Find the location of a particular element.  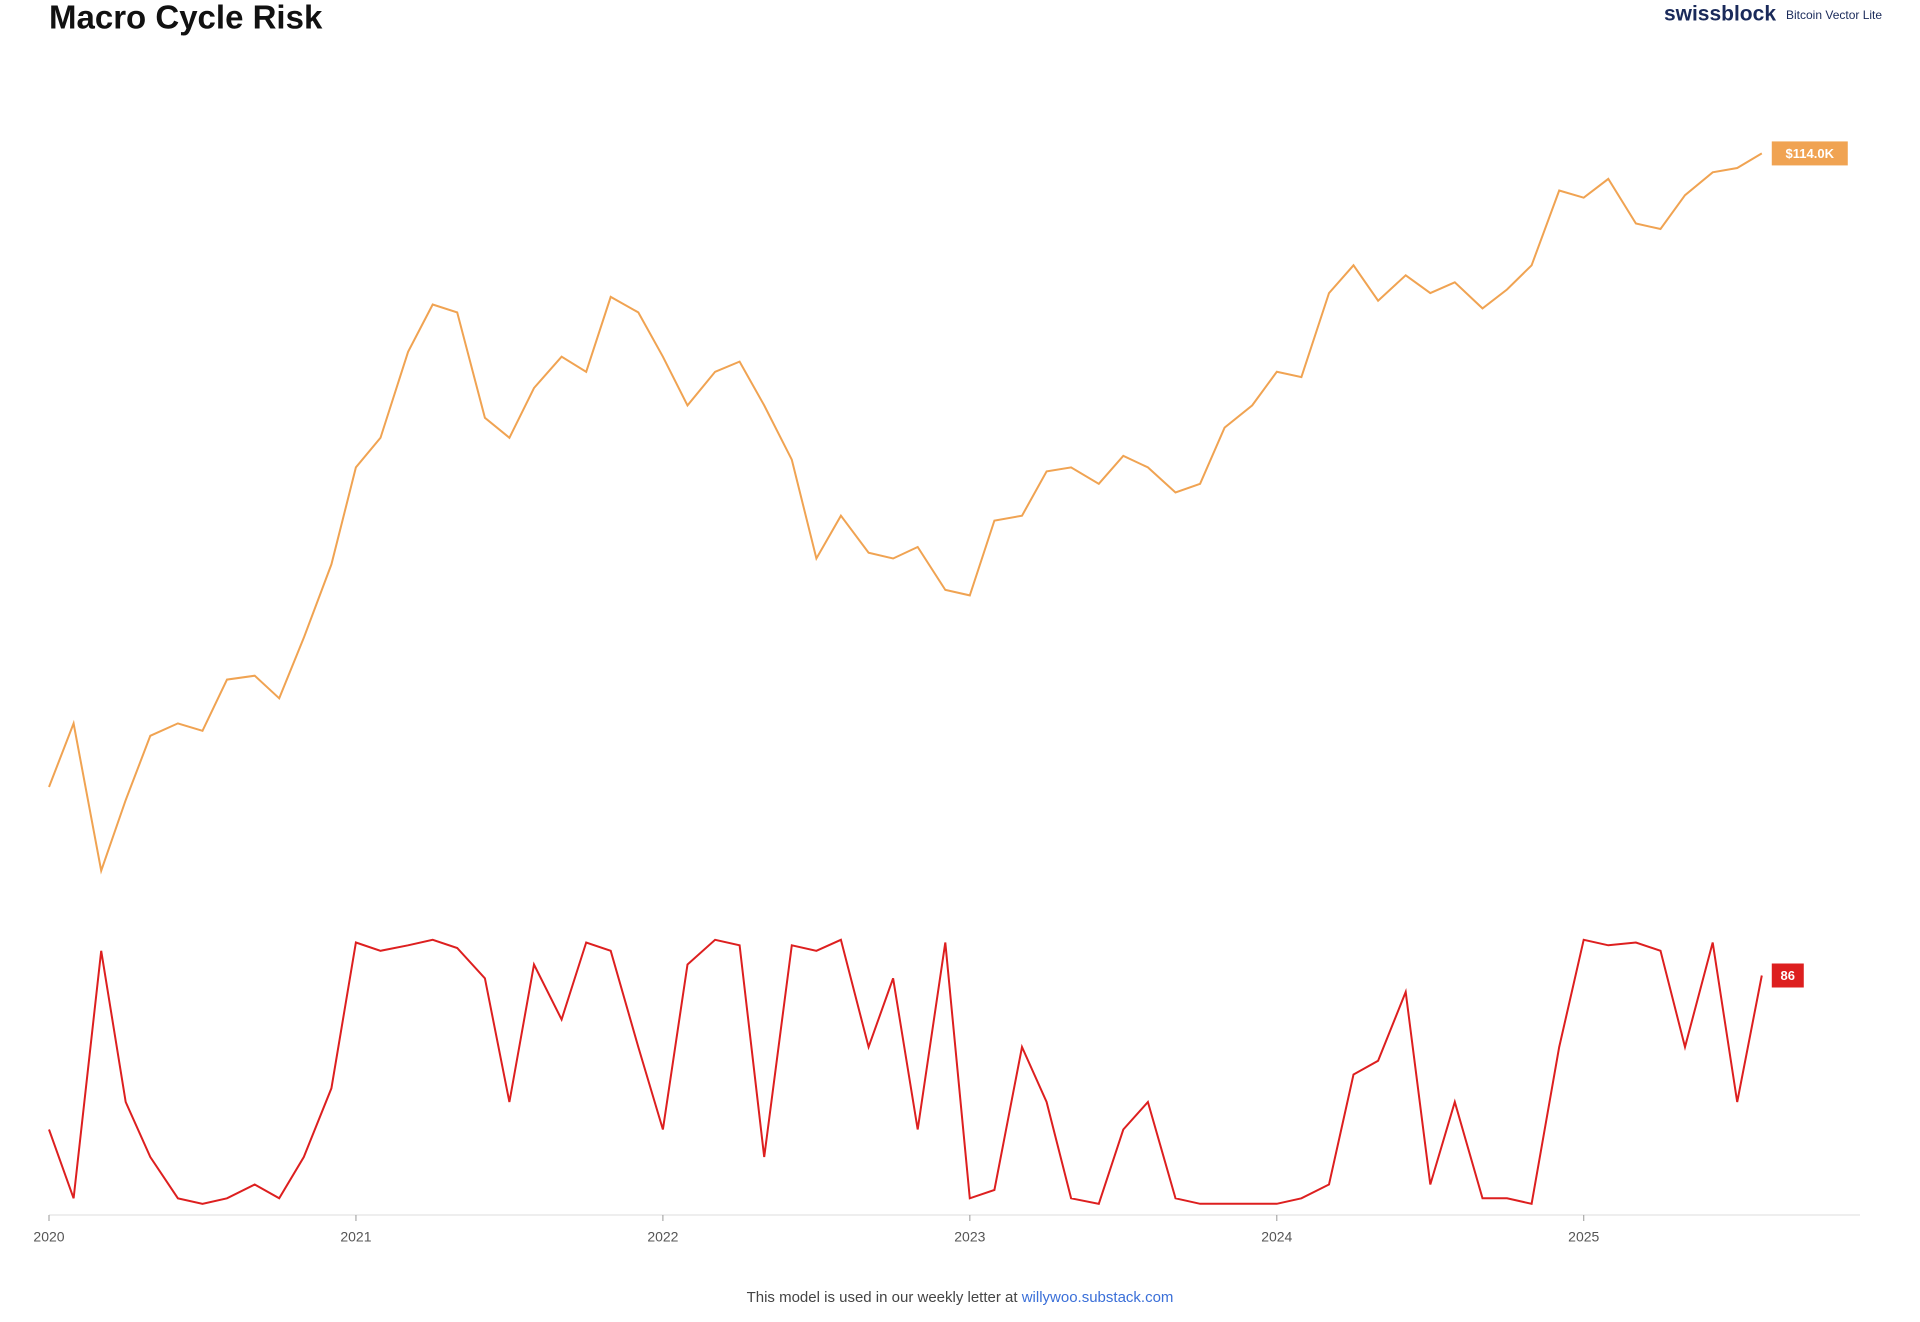

x-tick-label: 2022 is located at coordinates (662, 1237).